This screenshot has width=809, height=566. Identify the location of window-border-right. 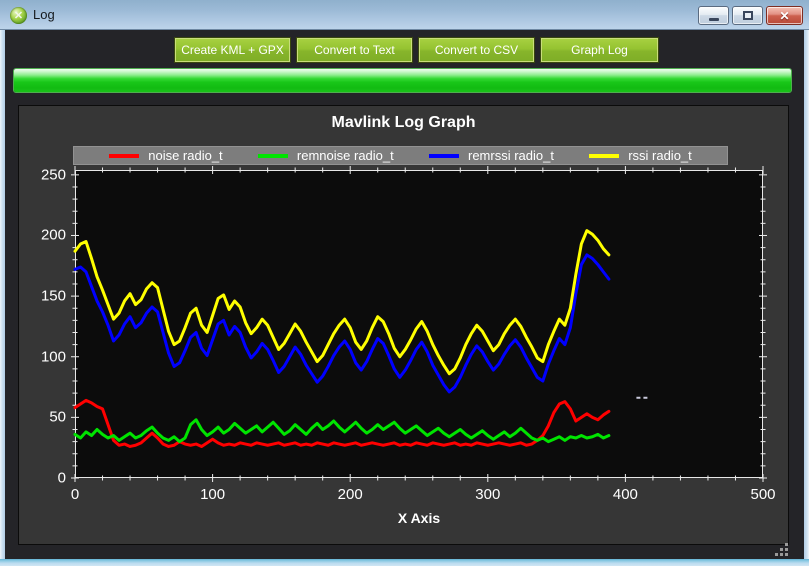
(806, 294).